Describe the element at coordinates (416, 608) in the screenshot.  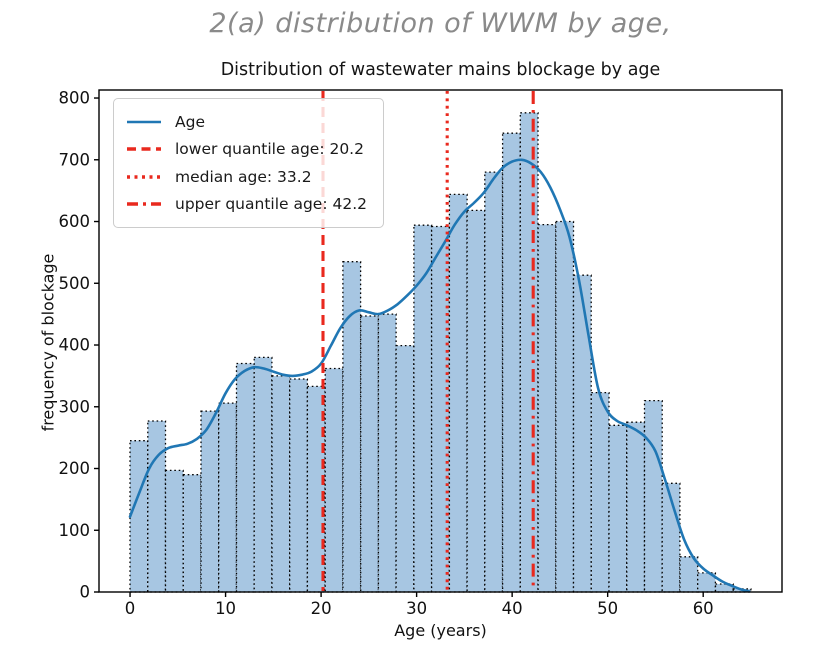
I see `x-tick-label: 30` at that location.